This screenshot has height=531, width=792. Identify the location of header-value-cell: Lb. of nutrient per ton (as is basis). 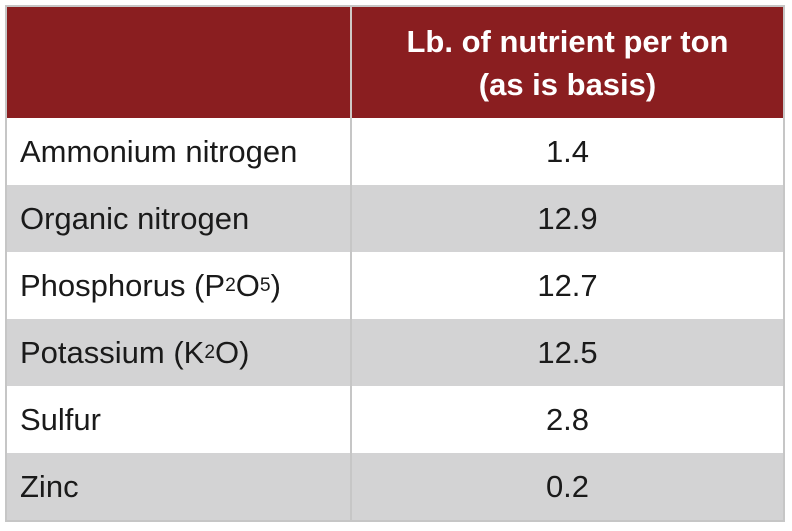
(566, 62).